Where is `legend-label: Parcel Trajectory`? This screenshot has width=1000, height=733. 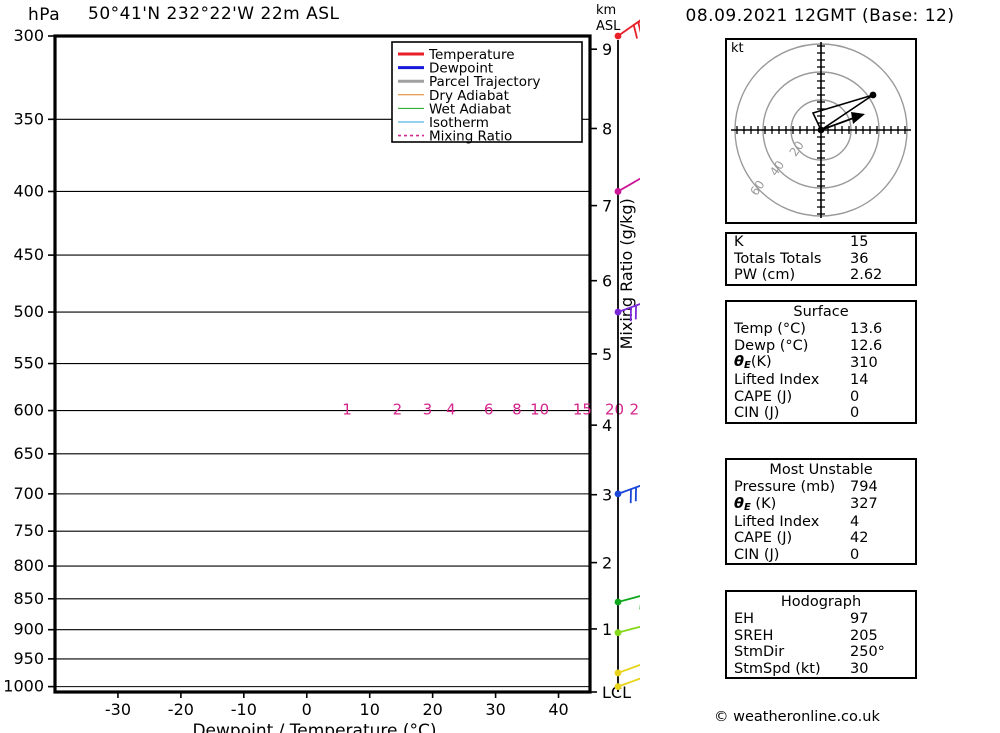 legend-label: Parcel Trajectory is located at coordinates (485, 82).